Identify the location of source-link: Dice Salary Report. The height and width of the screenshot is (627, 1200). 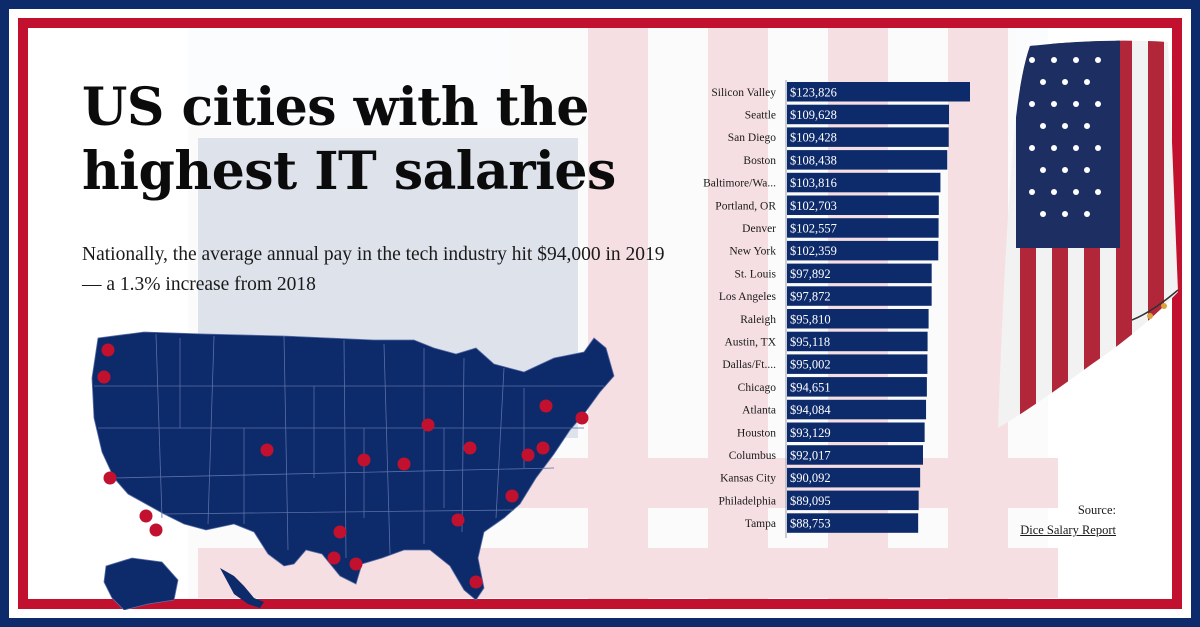
(1068, 530).